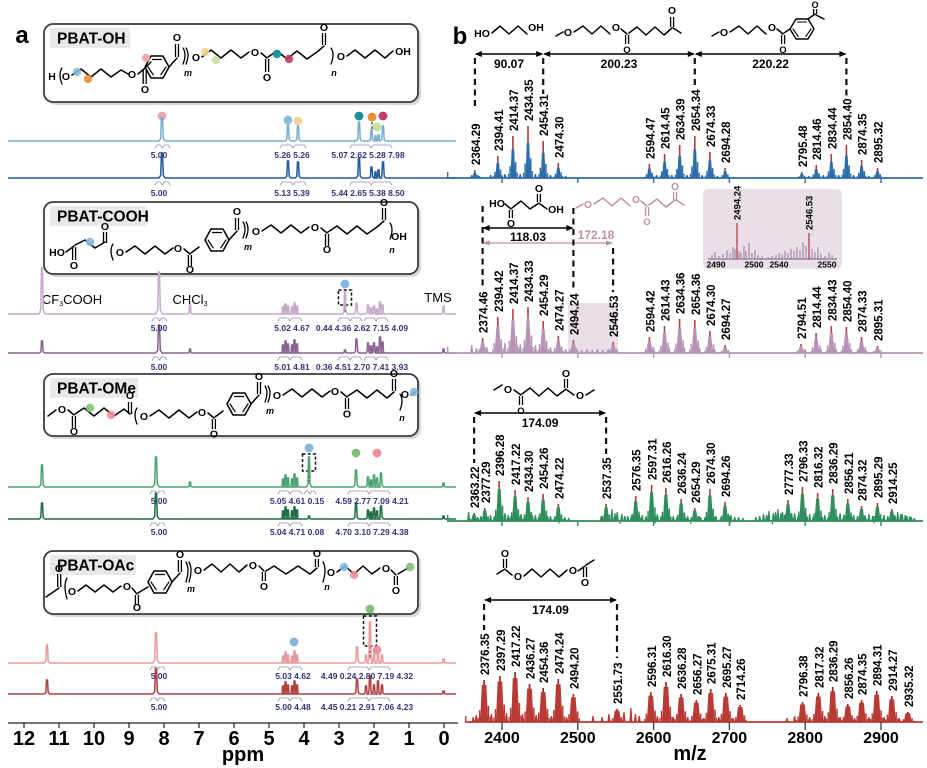 Image resolution: width=927 pixels, height=768 pixels. Describe the element at coordinates (500, 130) in the screenshot. I see `svg-text: 2394.41` at that location.